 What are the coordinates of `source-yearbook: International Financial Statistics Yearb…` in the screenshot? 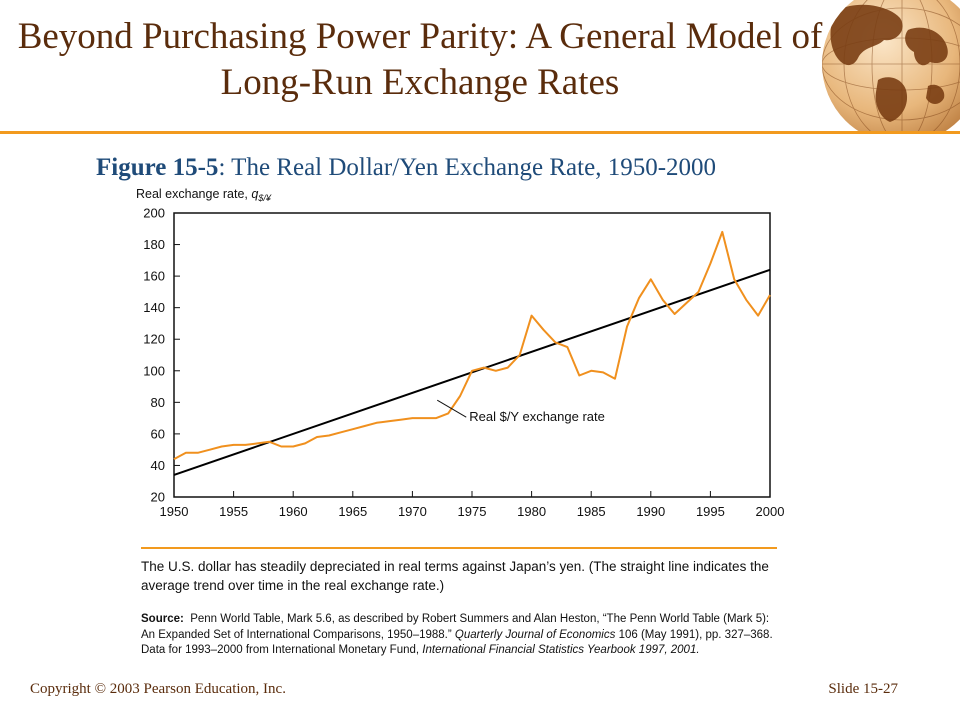 It's located at (561, 650).